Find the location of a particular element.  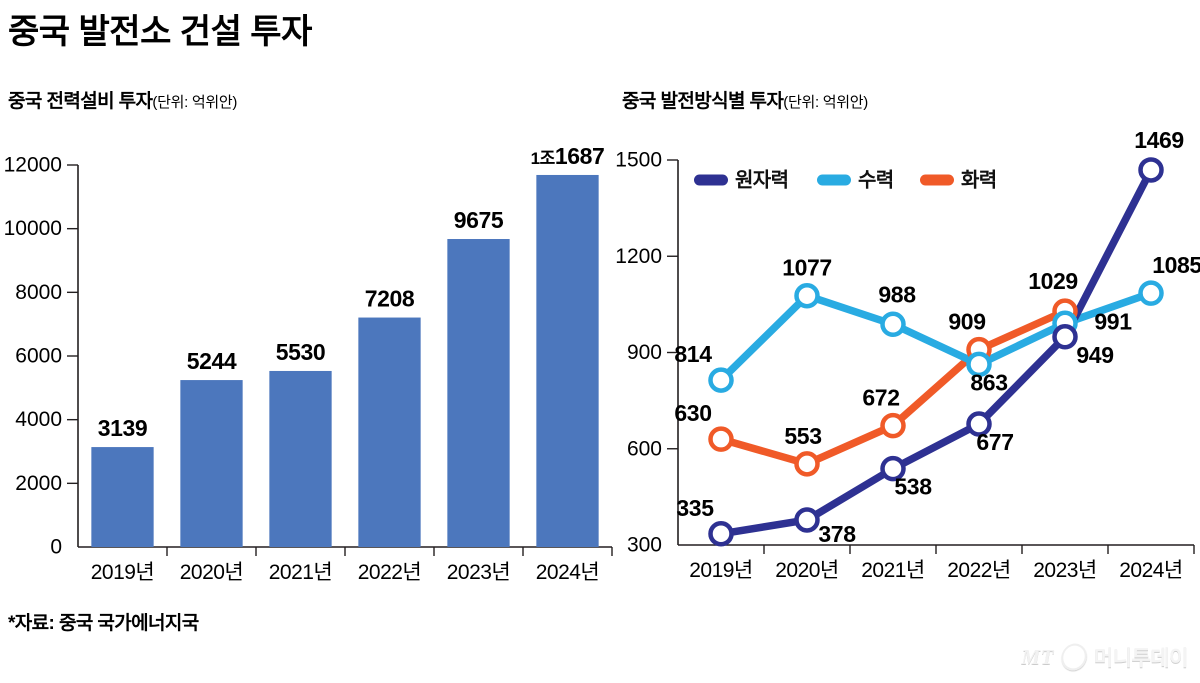

legend-label-2: 화력 is located at coordinates (979, 179).